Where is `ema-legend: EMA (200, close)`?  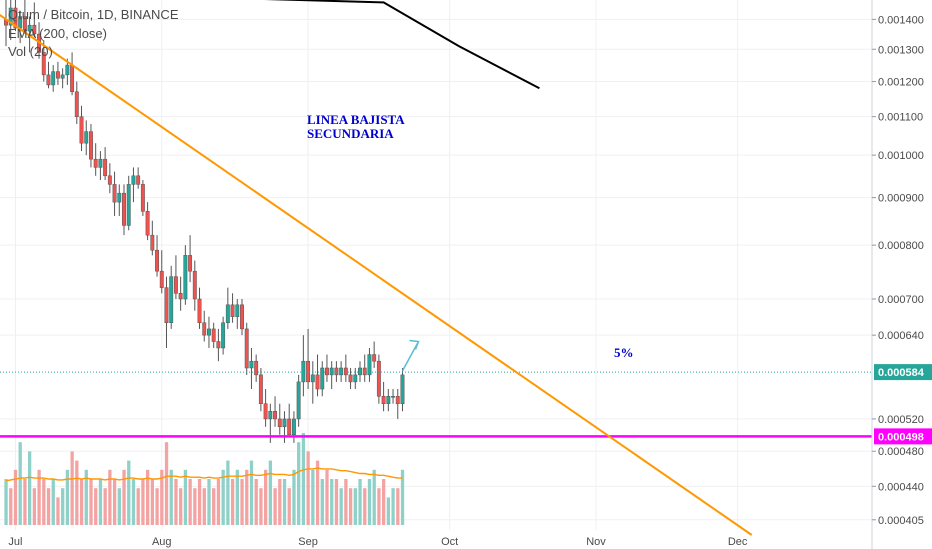 ema-legend: EMA (200, close) is located at coordinates (57, 33).